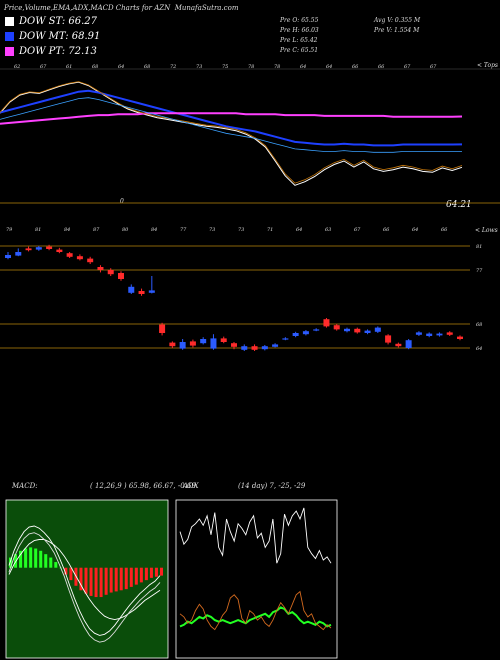 This screenshot has width=500, height=660. Describe the element at coordinates (51, 21) in the screenshot. I see `legend-item-st: DOW ST: 66.27` at that location.